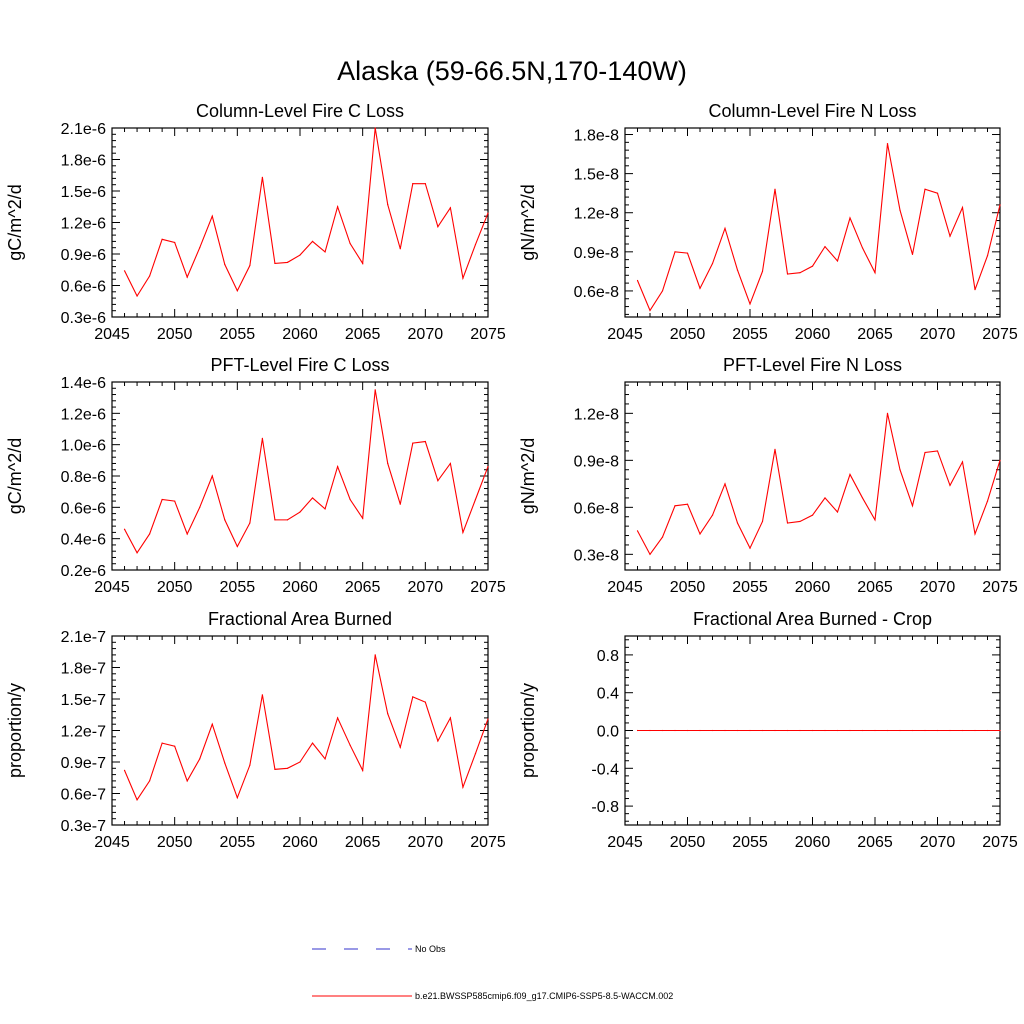 The image size is (1024, 1024). What do you see at coordinates (300, 730) in the screenshot?
I see `chart5-frame` at bounding box center [300, 730].